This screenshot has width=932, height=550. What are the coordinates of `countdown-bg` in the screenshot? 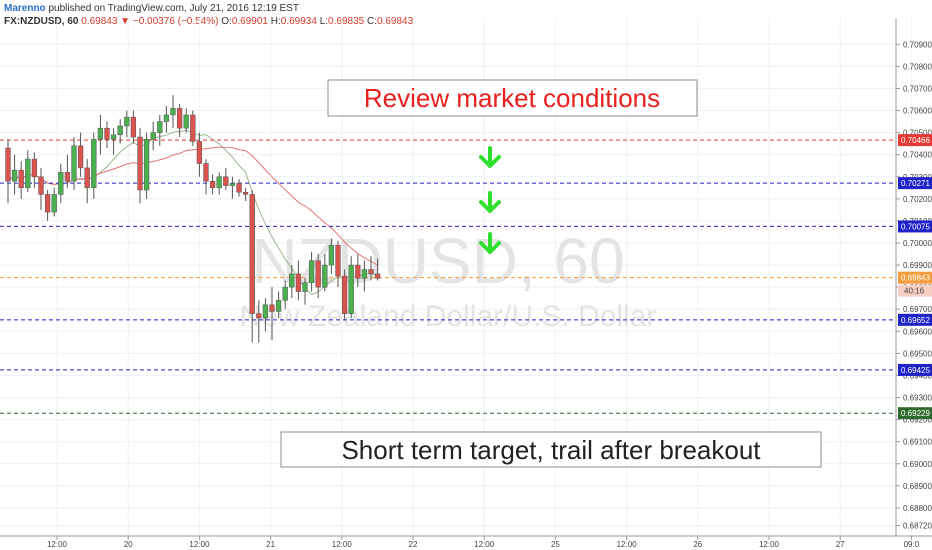 It's located at (915, 290).